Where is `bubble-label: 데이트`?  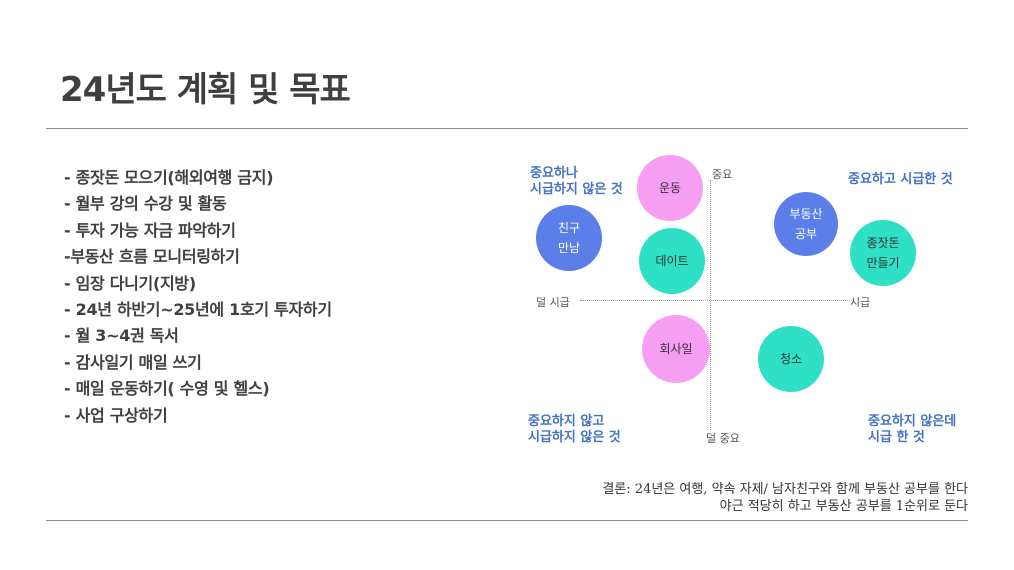 bubble-label: 데이트 is located at coordinates (672, 261).